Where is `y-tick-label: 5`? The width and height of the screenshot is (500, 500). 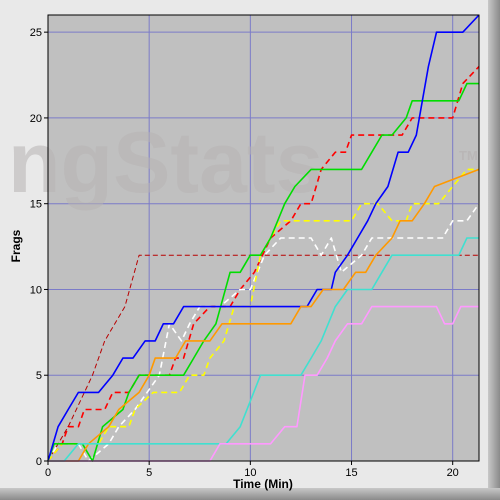
y-tick-label: 5 is located at coordinates (39, 376).